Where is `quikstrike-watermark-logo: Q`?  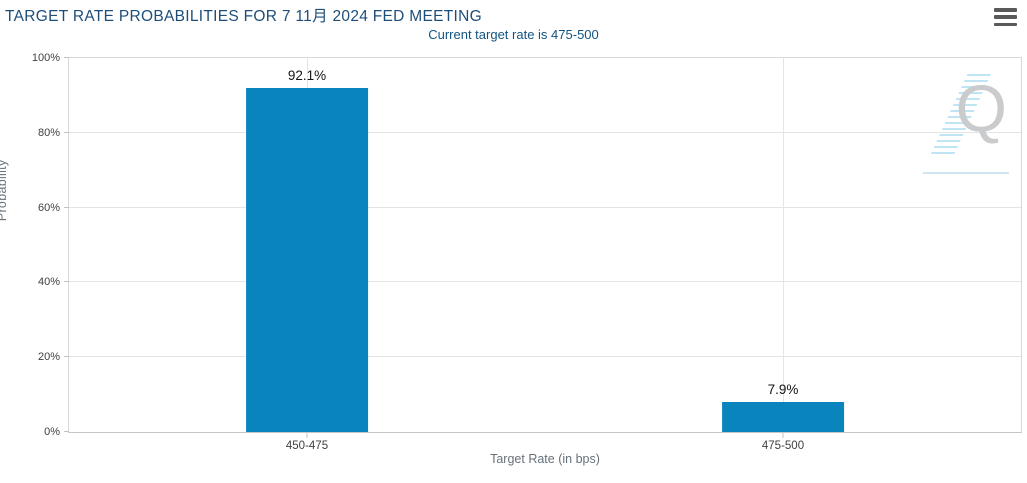
quikstrike-watermark-logo: Q is located at coordinates (966, 122).